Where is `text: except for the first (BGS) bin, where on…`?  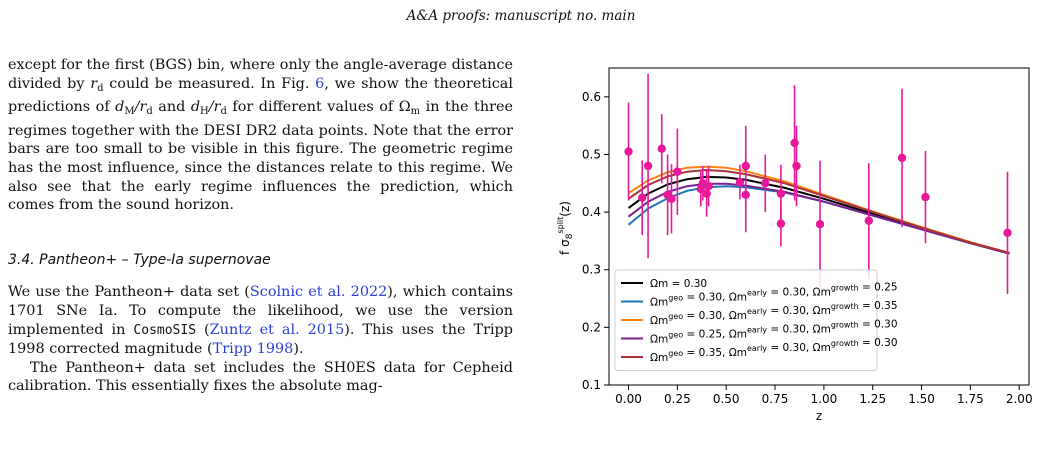
text: except for the first (BGS) bin, where on… is located at coordinates (260, 74).